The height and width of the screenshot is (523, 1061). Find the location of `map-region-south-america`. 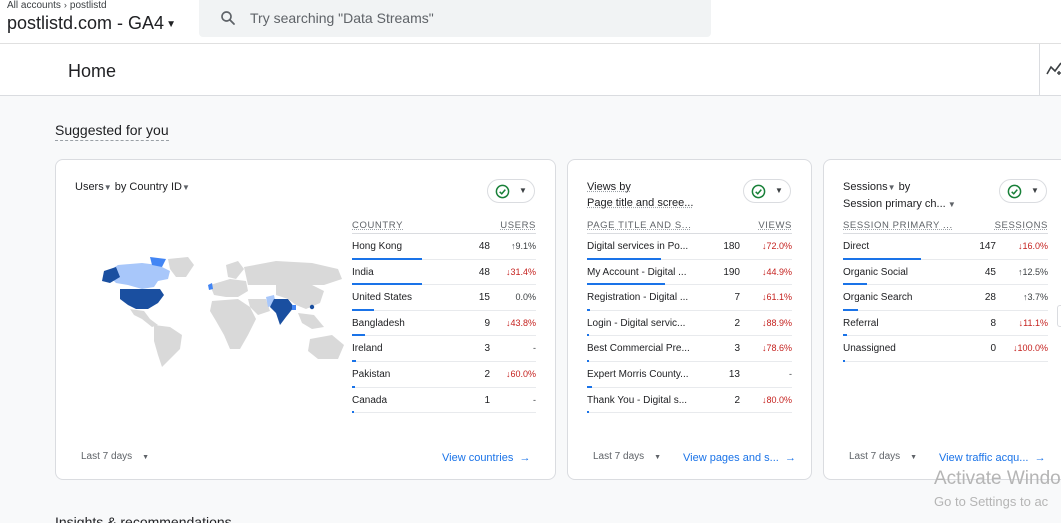

map-region-south-america is located at coordinates (168, 346).